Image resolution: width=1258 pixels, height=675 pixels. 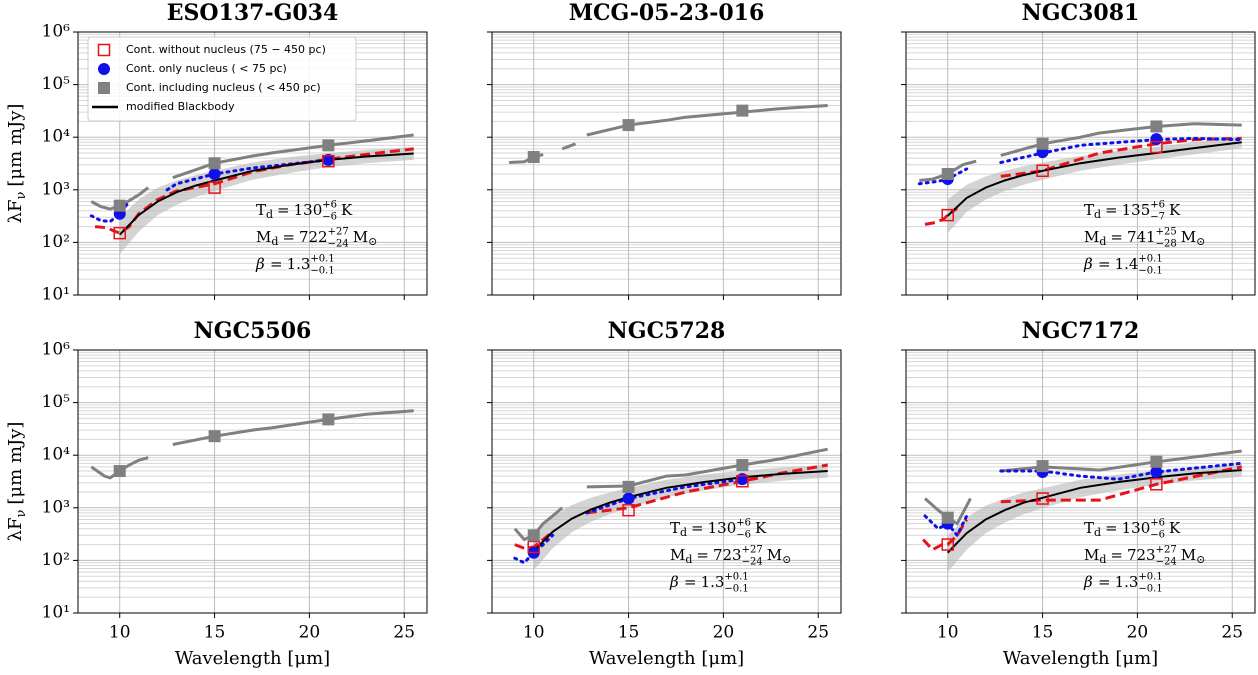 What do you see at coordinates (206, 68) in the screenshot?
I see `legend-label: Cont. only nucleus ( < 75 pc)` at bounding box center [206, 68].